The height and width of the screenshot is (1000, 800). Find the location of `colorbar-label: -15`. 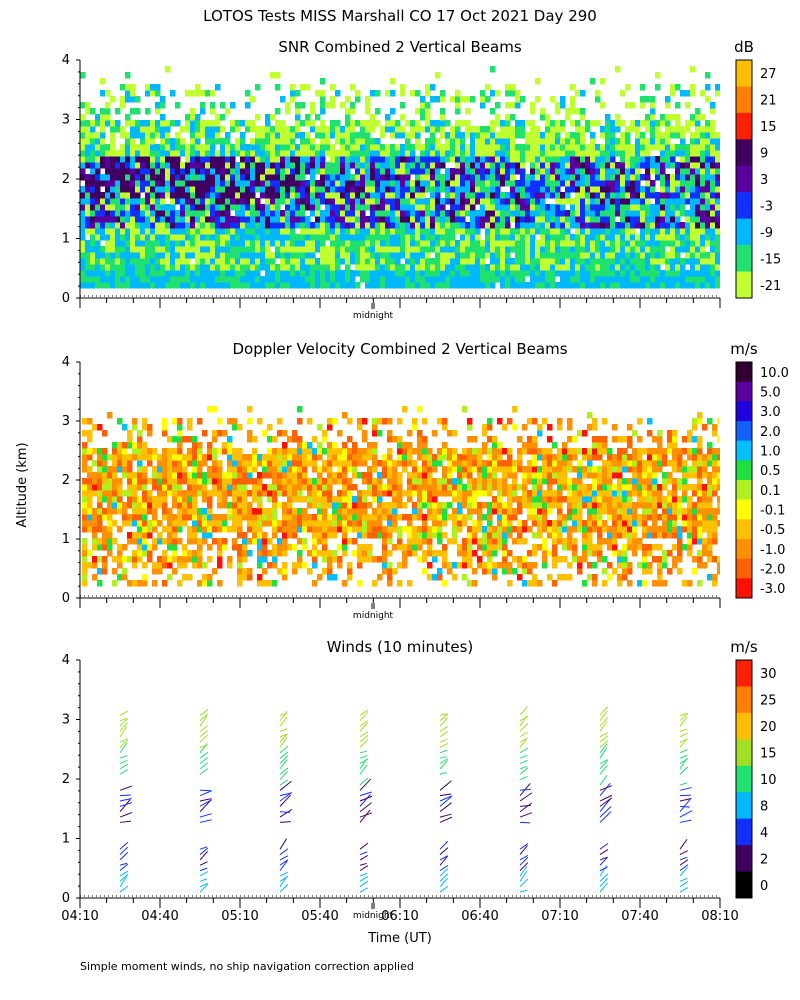

colorbar-label: -15 is located at coordinates (770, 259).